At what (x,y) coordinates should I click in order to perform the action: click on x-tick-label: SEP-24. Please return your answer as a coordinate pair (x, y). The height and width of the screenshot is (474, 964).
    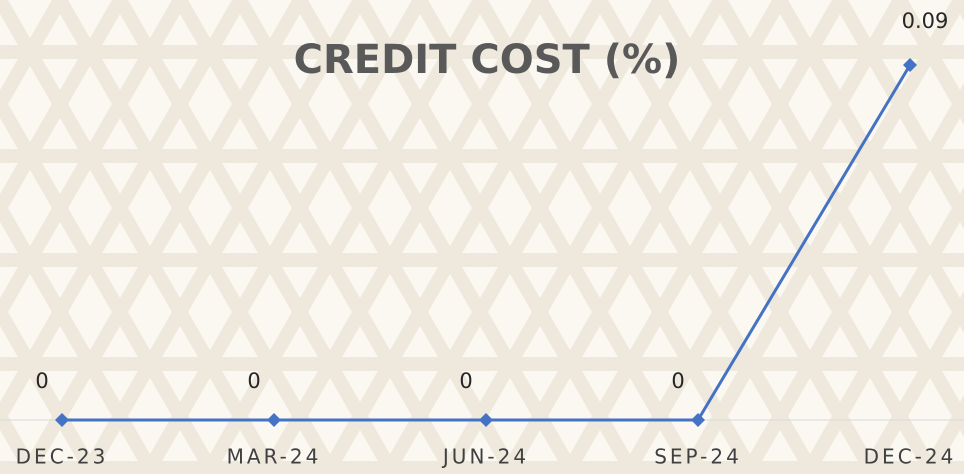
    Looking at the image, I should click on (698, 457).